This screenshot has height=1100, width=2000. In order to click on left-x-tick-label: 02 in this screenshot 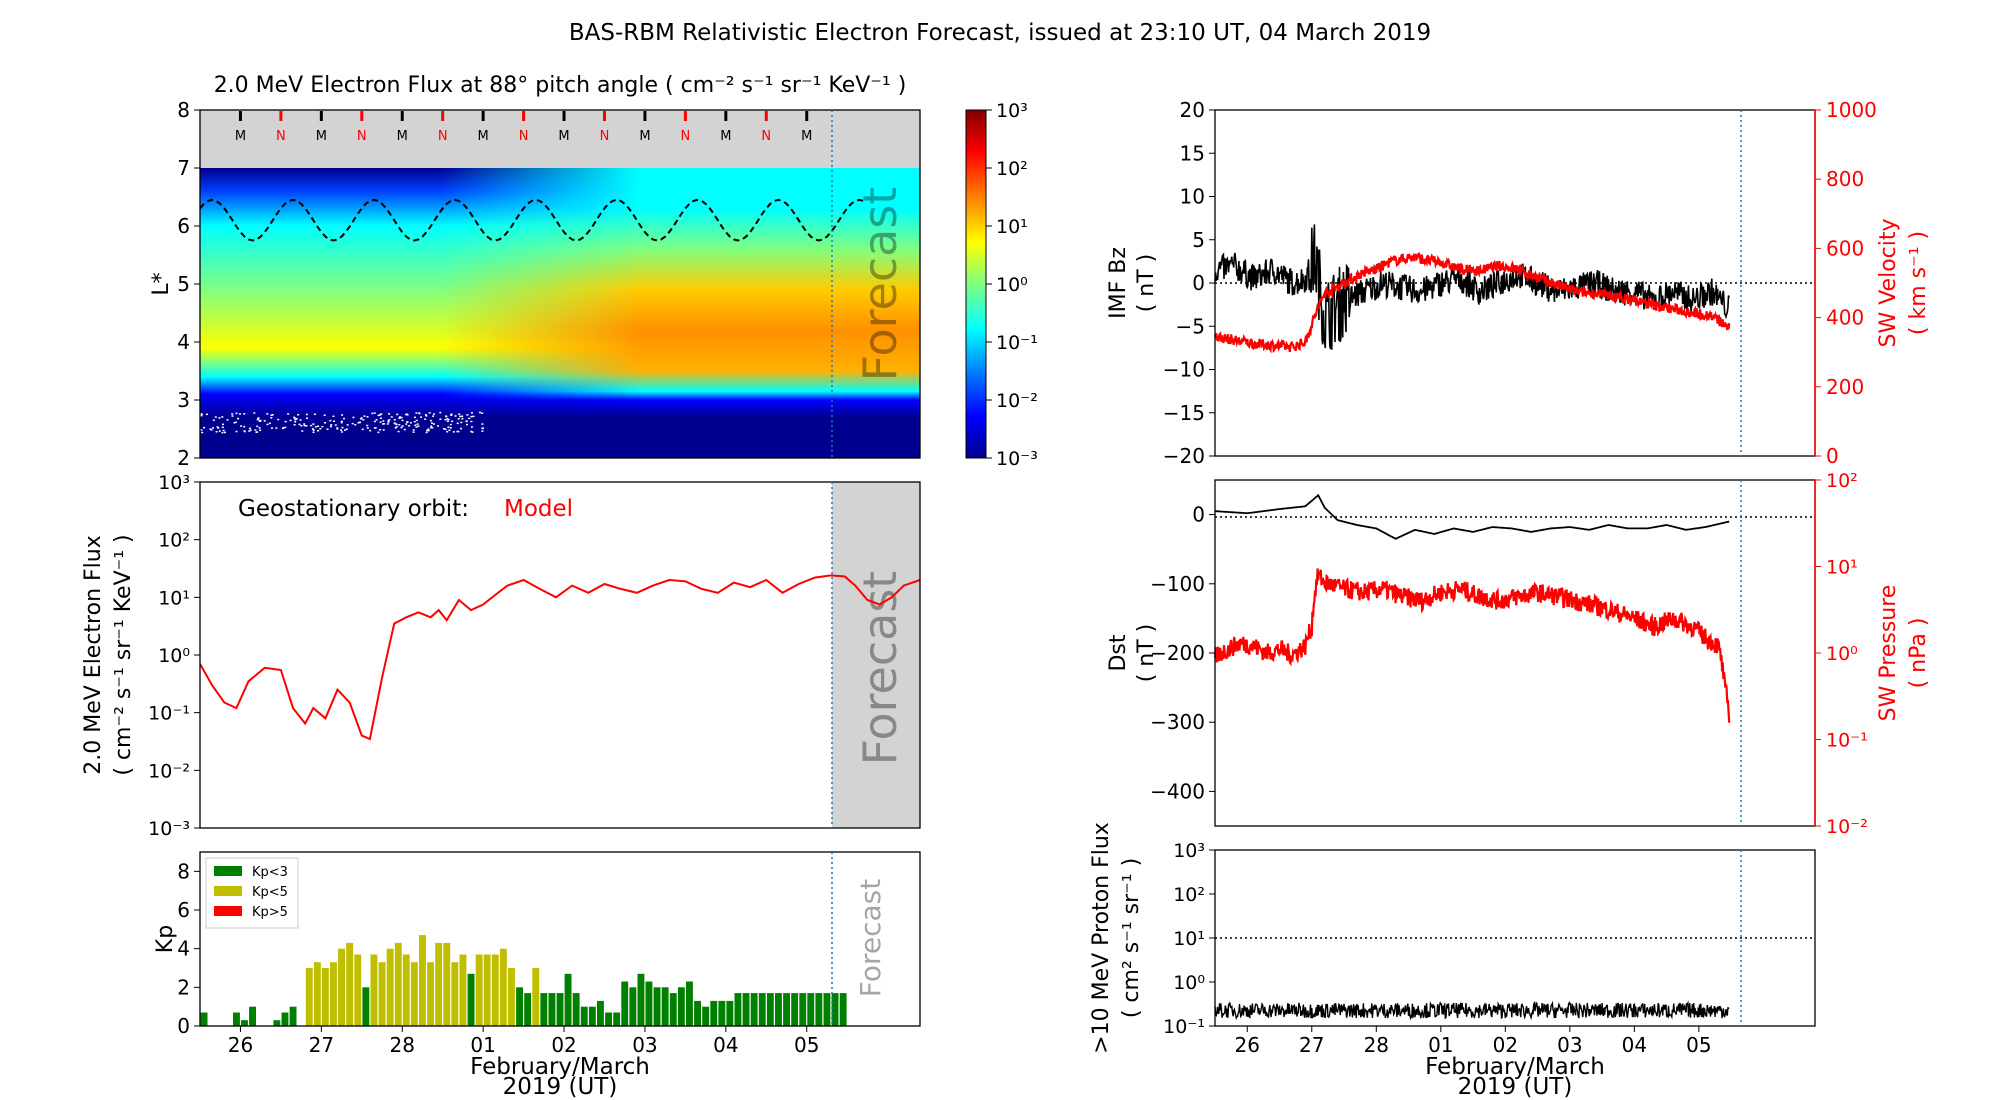, I will do `click(563, 1045)`.